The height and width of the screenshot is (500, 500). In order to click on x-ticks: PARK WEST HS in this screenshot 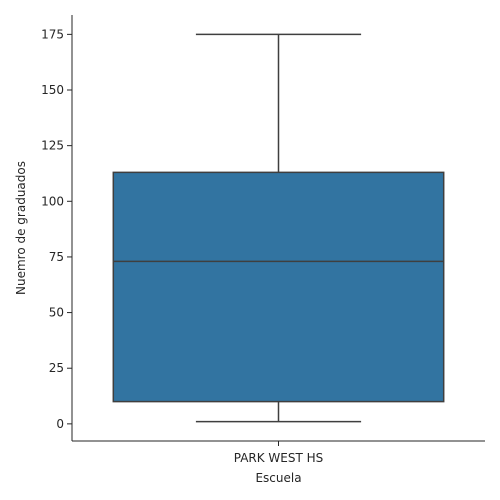, I will do `click(279, 453)`.